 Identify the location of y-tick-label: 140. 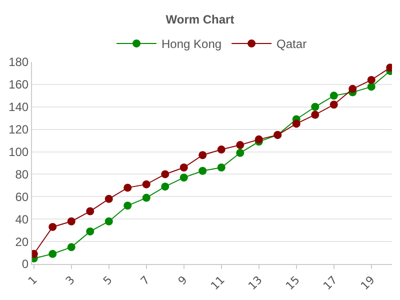
(18, 107).